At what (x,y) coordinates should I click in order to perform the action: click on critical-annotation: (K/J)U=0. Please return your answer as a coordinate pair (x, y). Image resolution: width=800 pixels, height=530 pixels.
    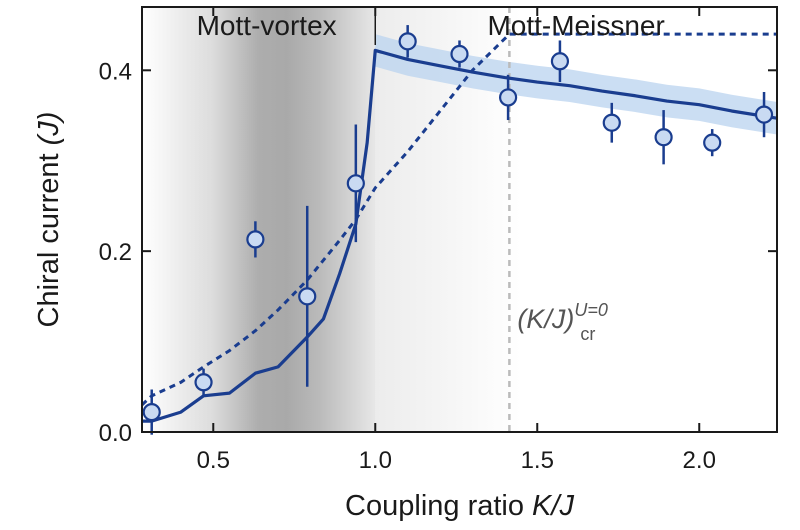
    Looking at the image, I should click on (562, 317).